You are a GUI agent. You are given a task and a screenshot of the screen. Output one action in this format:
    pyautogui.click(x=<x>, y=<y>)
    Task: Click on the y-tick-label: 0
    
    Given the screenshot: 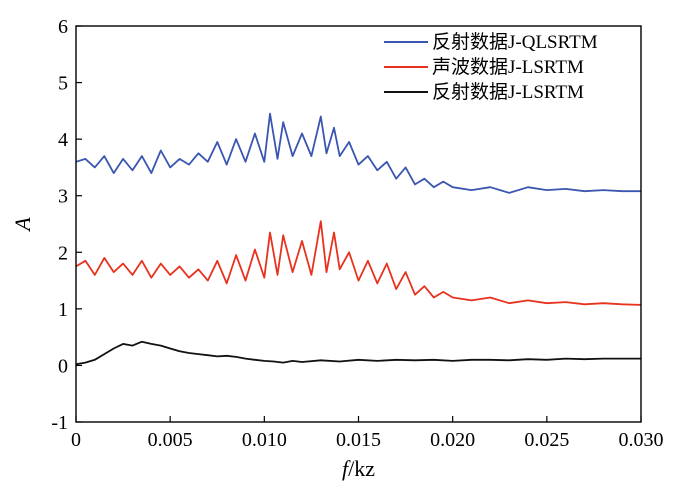 What is the action you would take?
    pyautogui.click(x=63, y=366)
    